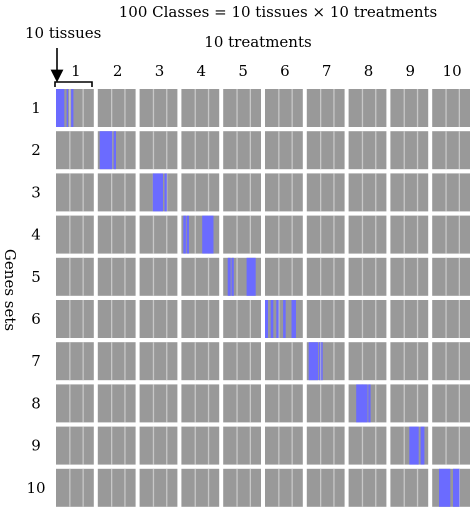 The height and width of the screenshot is (511, 473). What do you see at coordinates (409, 108) in the screenshot?
I see `block-r1-c9` at bounding box center [409, 108].